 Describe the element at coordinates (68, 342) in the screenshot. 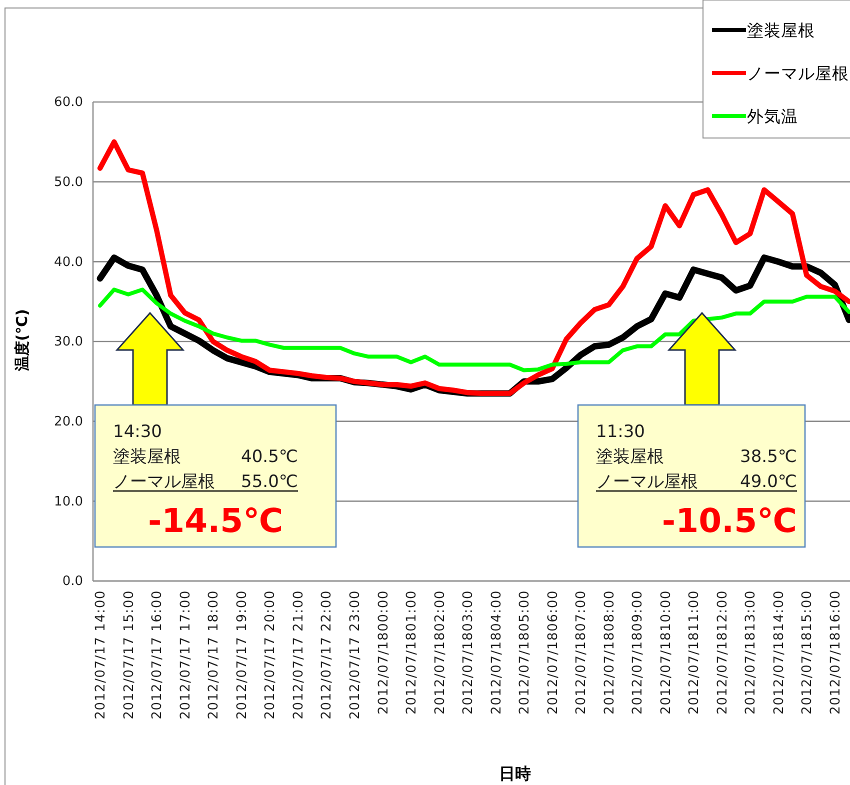

I see `y-tick-label: 30.0` at that location.